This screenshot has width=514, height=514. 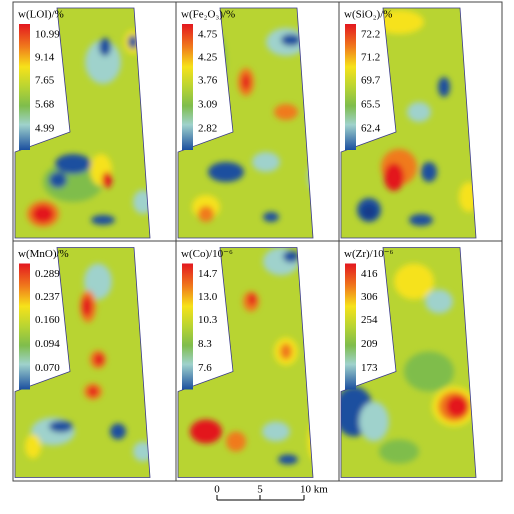 What do you see at coordinates (208, 81) in the screenshot?
I see `legend-label: 3.76` at bounding box center [208, 81].